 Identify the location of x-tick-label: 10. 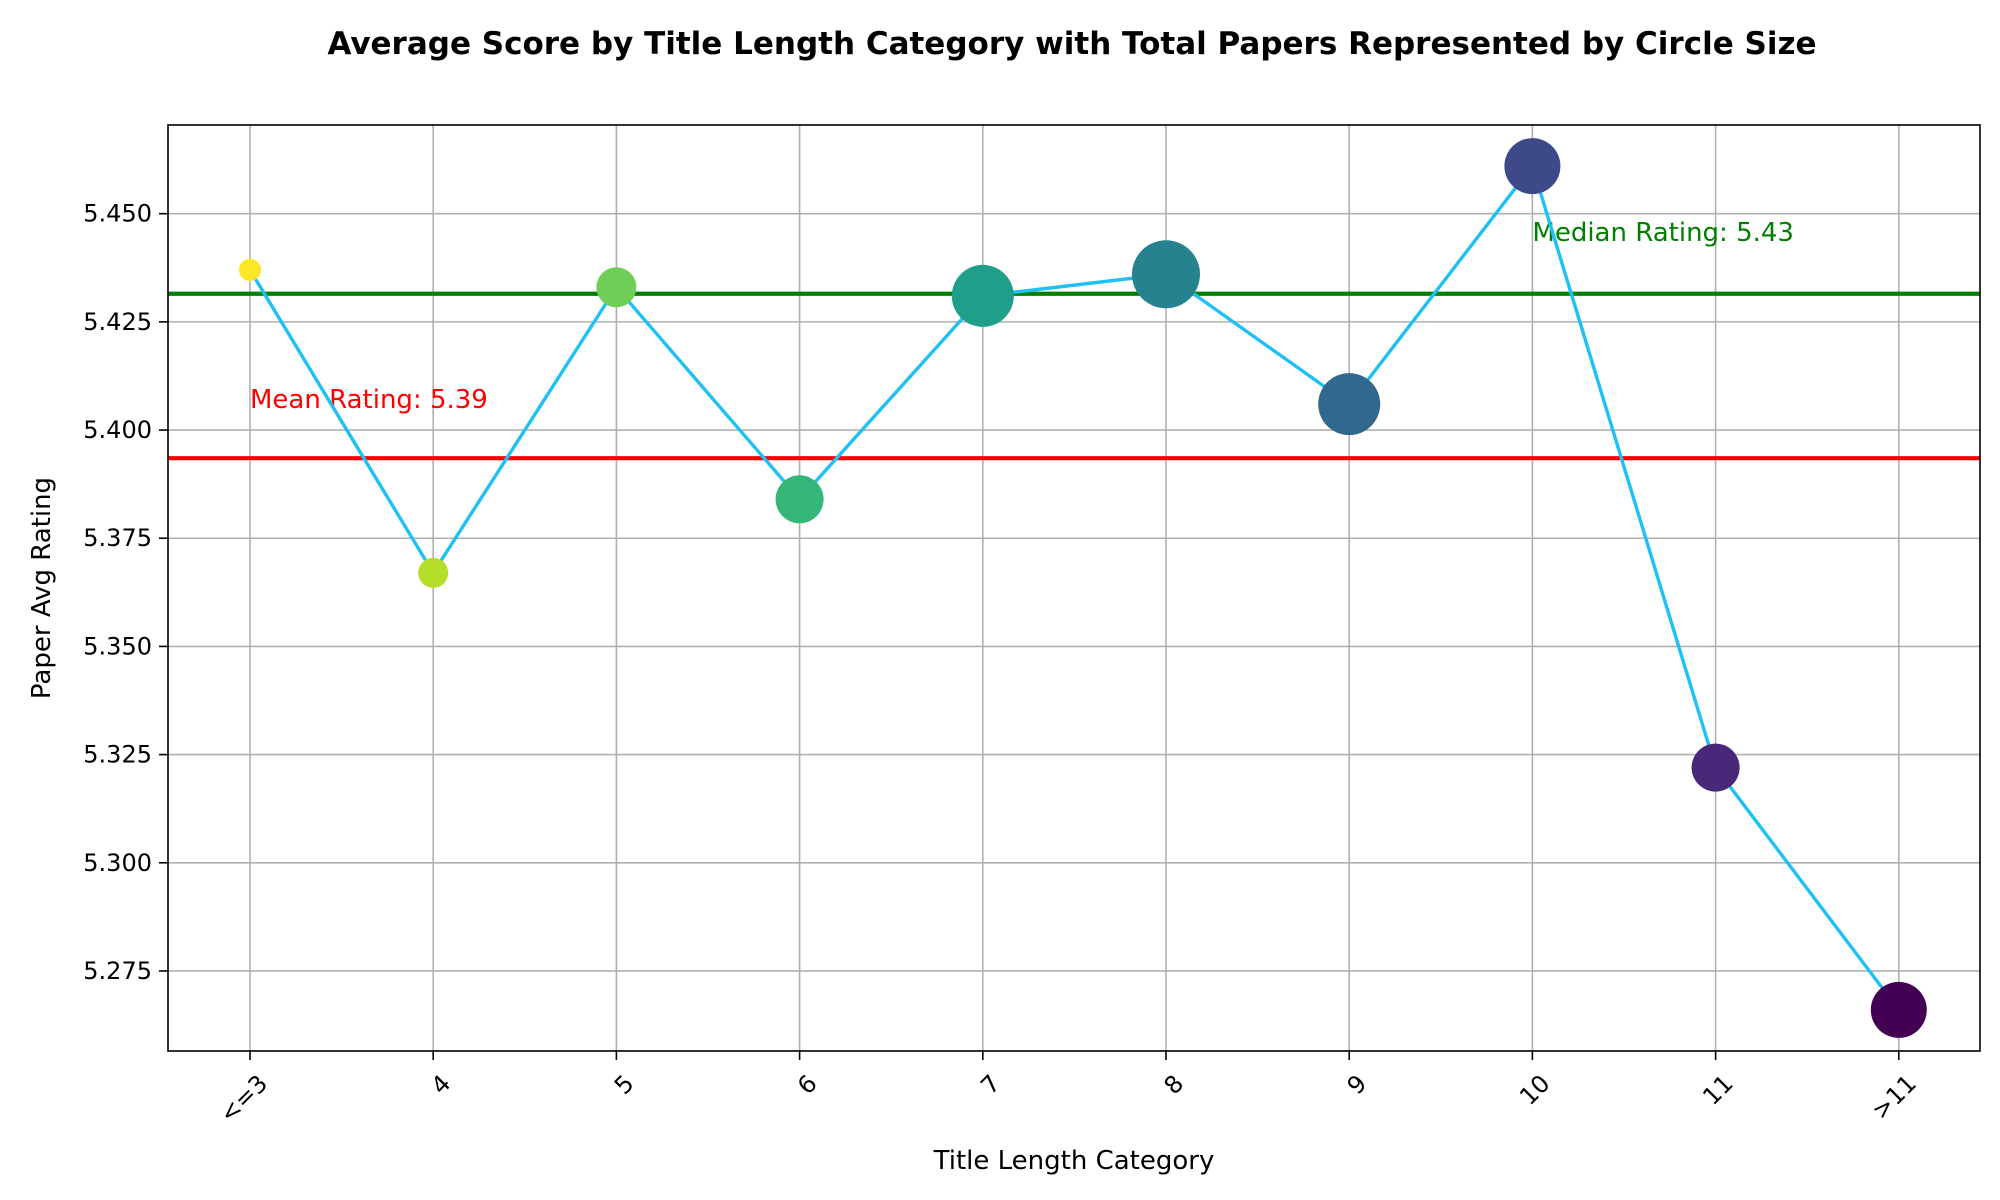
(1534, 1089).